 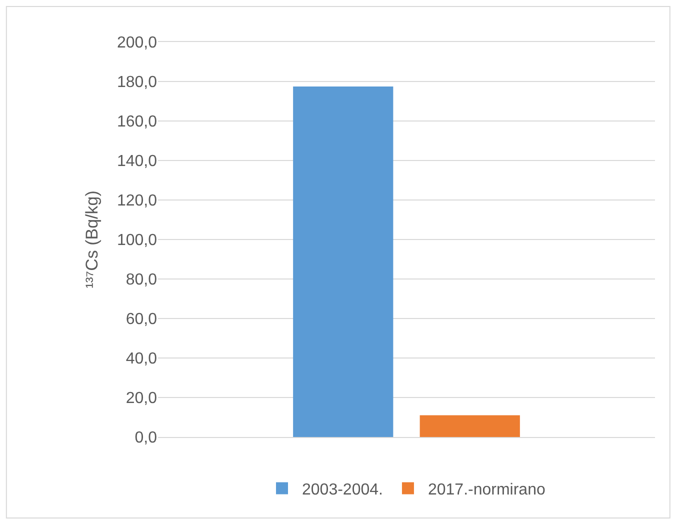 What do you see at coordinates (142, 280) in the screenshot?
I see `y-tick-label: 80,0` at bounding box center [142, 280].